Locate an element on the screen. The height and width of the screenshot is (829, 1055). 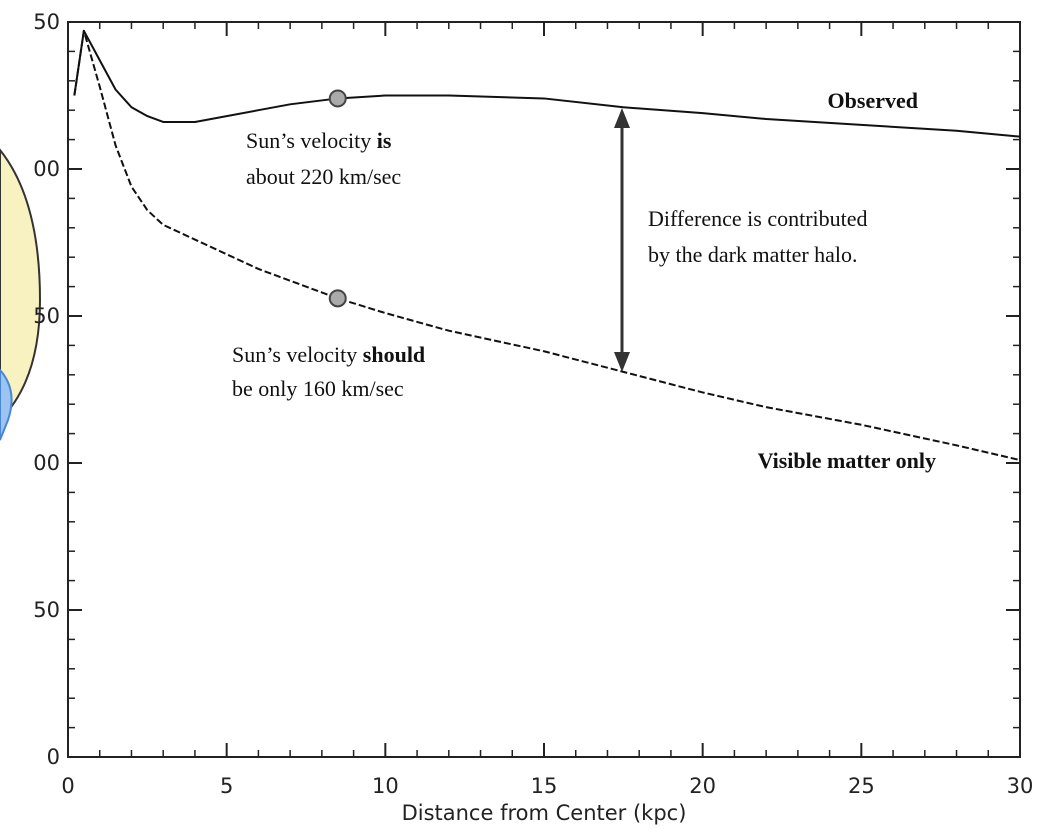
series-label: Visible matter only is located at coordinates (847, 460).